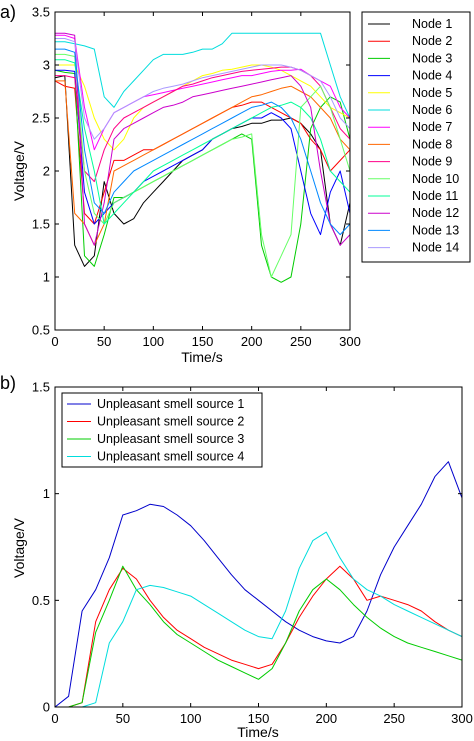  Describe the element at coordinates (46, 65) in the screenshot. I see `panel-a-y-tick-label: 3` at that location.